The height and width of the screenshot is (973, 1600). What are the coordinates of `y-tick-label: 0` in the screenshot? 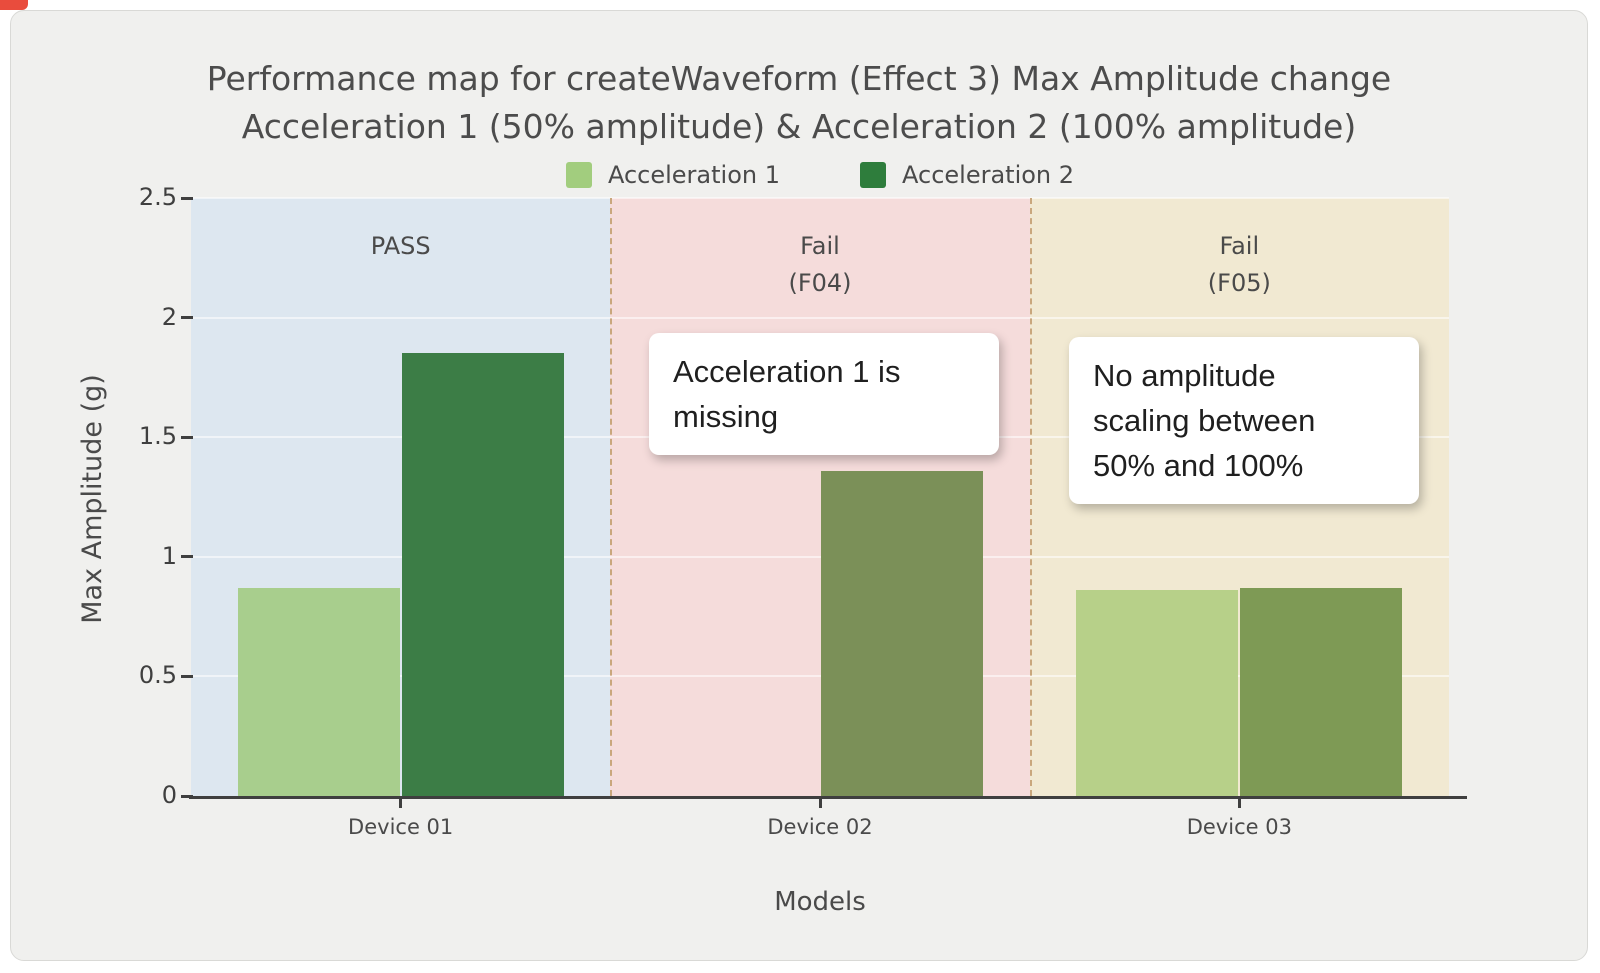 It's located at (169, 795).